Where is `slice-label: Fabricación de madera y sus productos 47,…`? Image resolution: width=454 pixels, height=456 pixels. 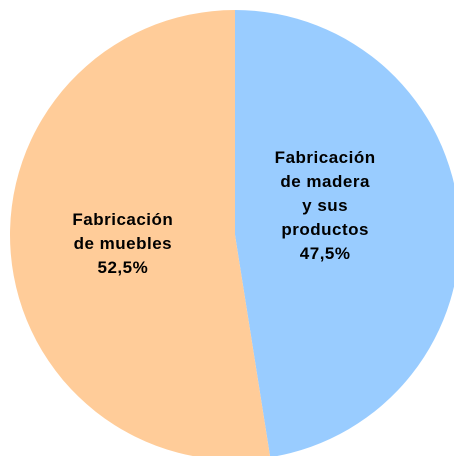
slice-label: Fabricación de madera y sus productos 47,… is located at coordinates (325, 206).